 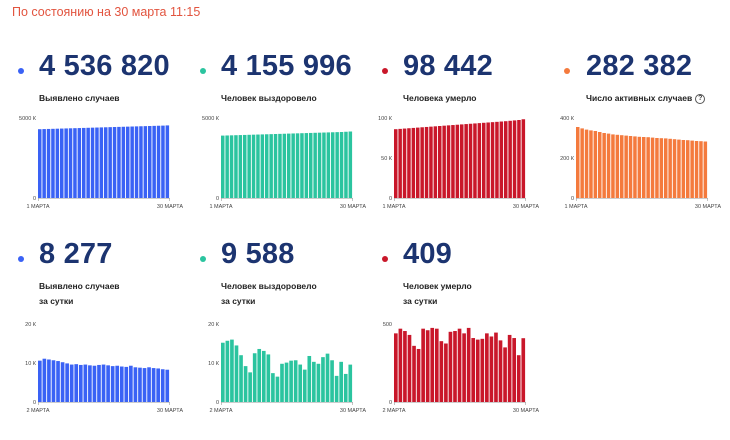 I want to click on total-cases-value: 4 536 820, so click(x=104, y=66).